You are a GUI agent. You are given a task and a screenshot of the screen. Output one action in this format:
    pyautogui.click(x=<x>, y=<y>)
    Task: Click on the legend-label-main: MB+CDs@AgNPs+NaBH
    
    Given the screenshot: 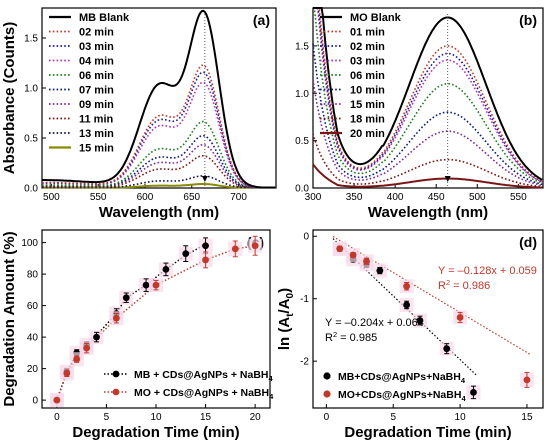 What is the action you would take?
    pyautogui.click(x=399, y=377)
    